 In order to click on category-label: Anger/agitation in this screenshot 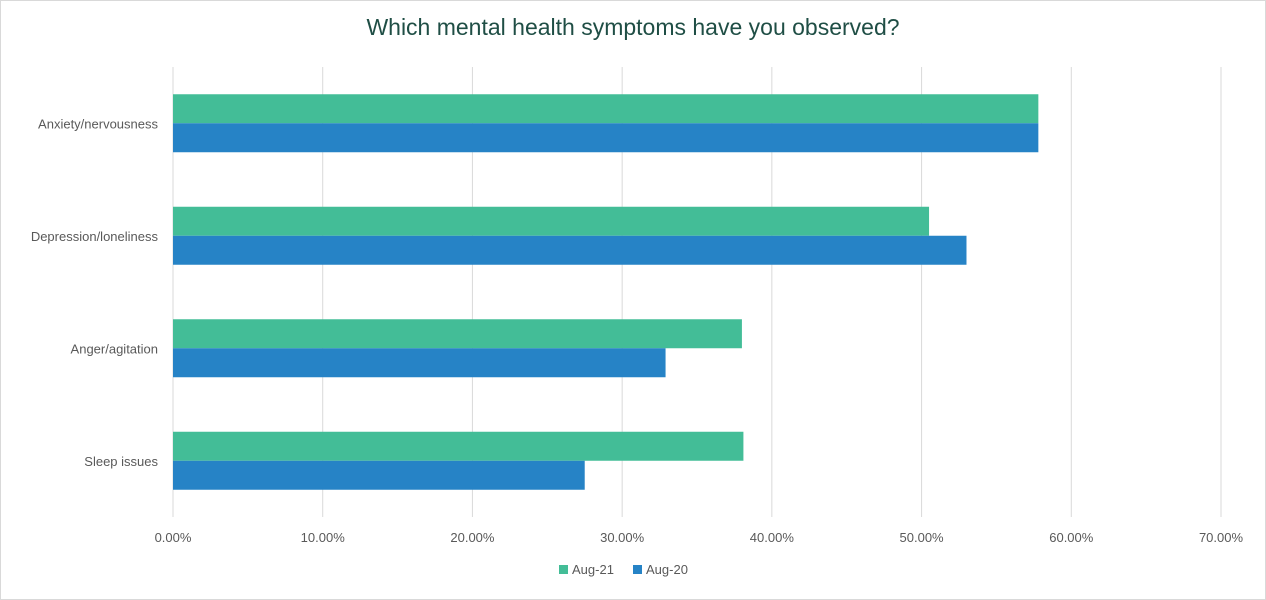, I will do `click(114, 348)`.